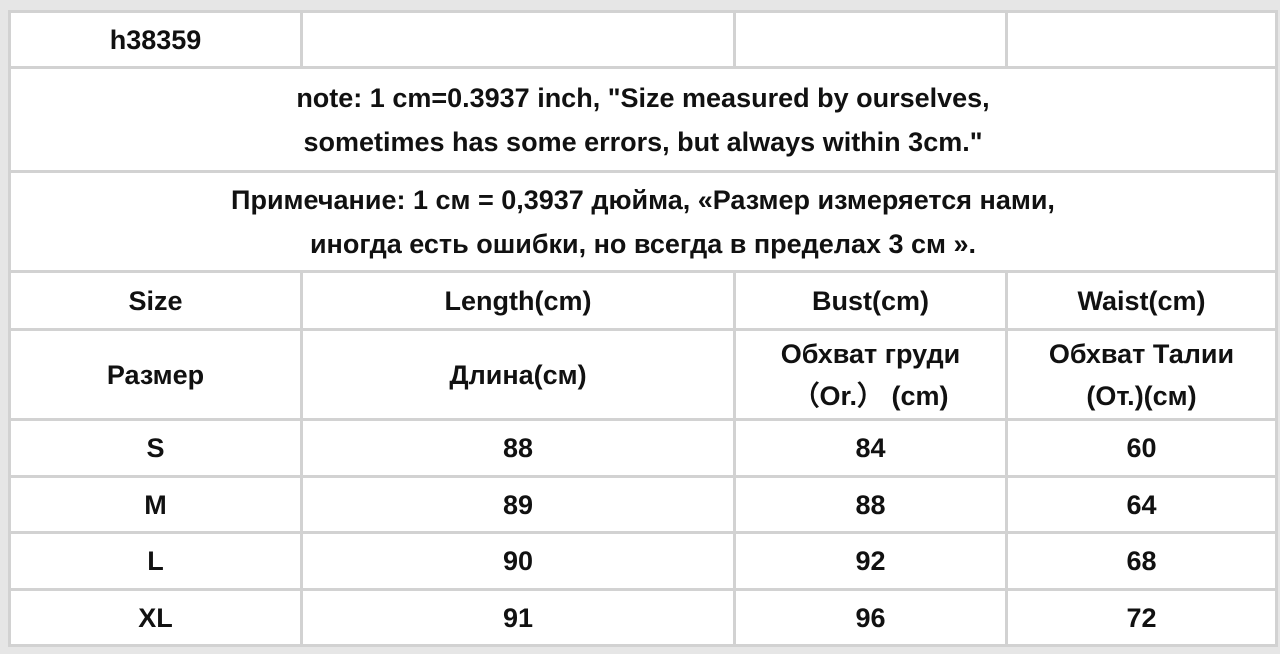 Image resolution: width=1280 pixels, height=654 pixels. I want to click on size-cell: XL, so click(155, 617).